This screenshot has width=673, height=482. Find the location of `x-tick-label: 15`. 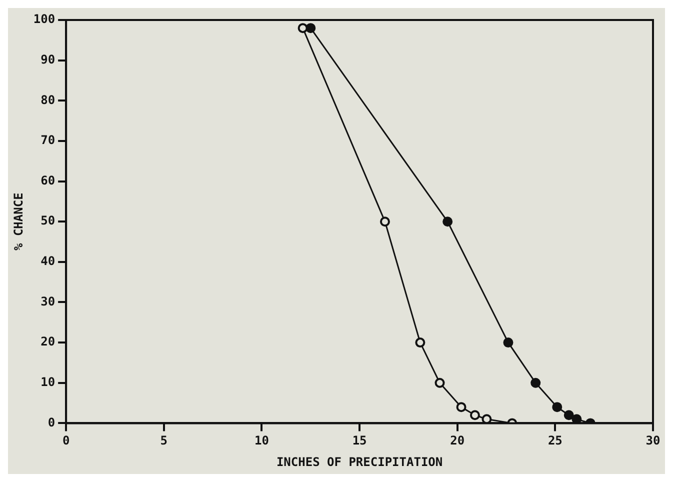

x-tick-label: 15 is located at coordinates (359, 441).